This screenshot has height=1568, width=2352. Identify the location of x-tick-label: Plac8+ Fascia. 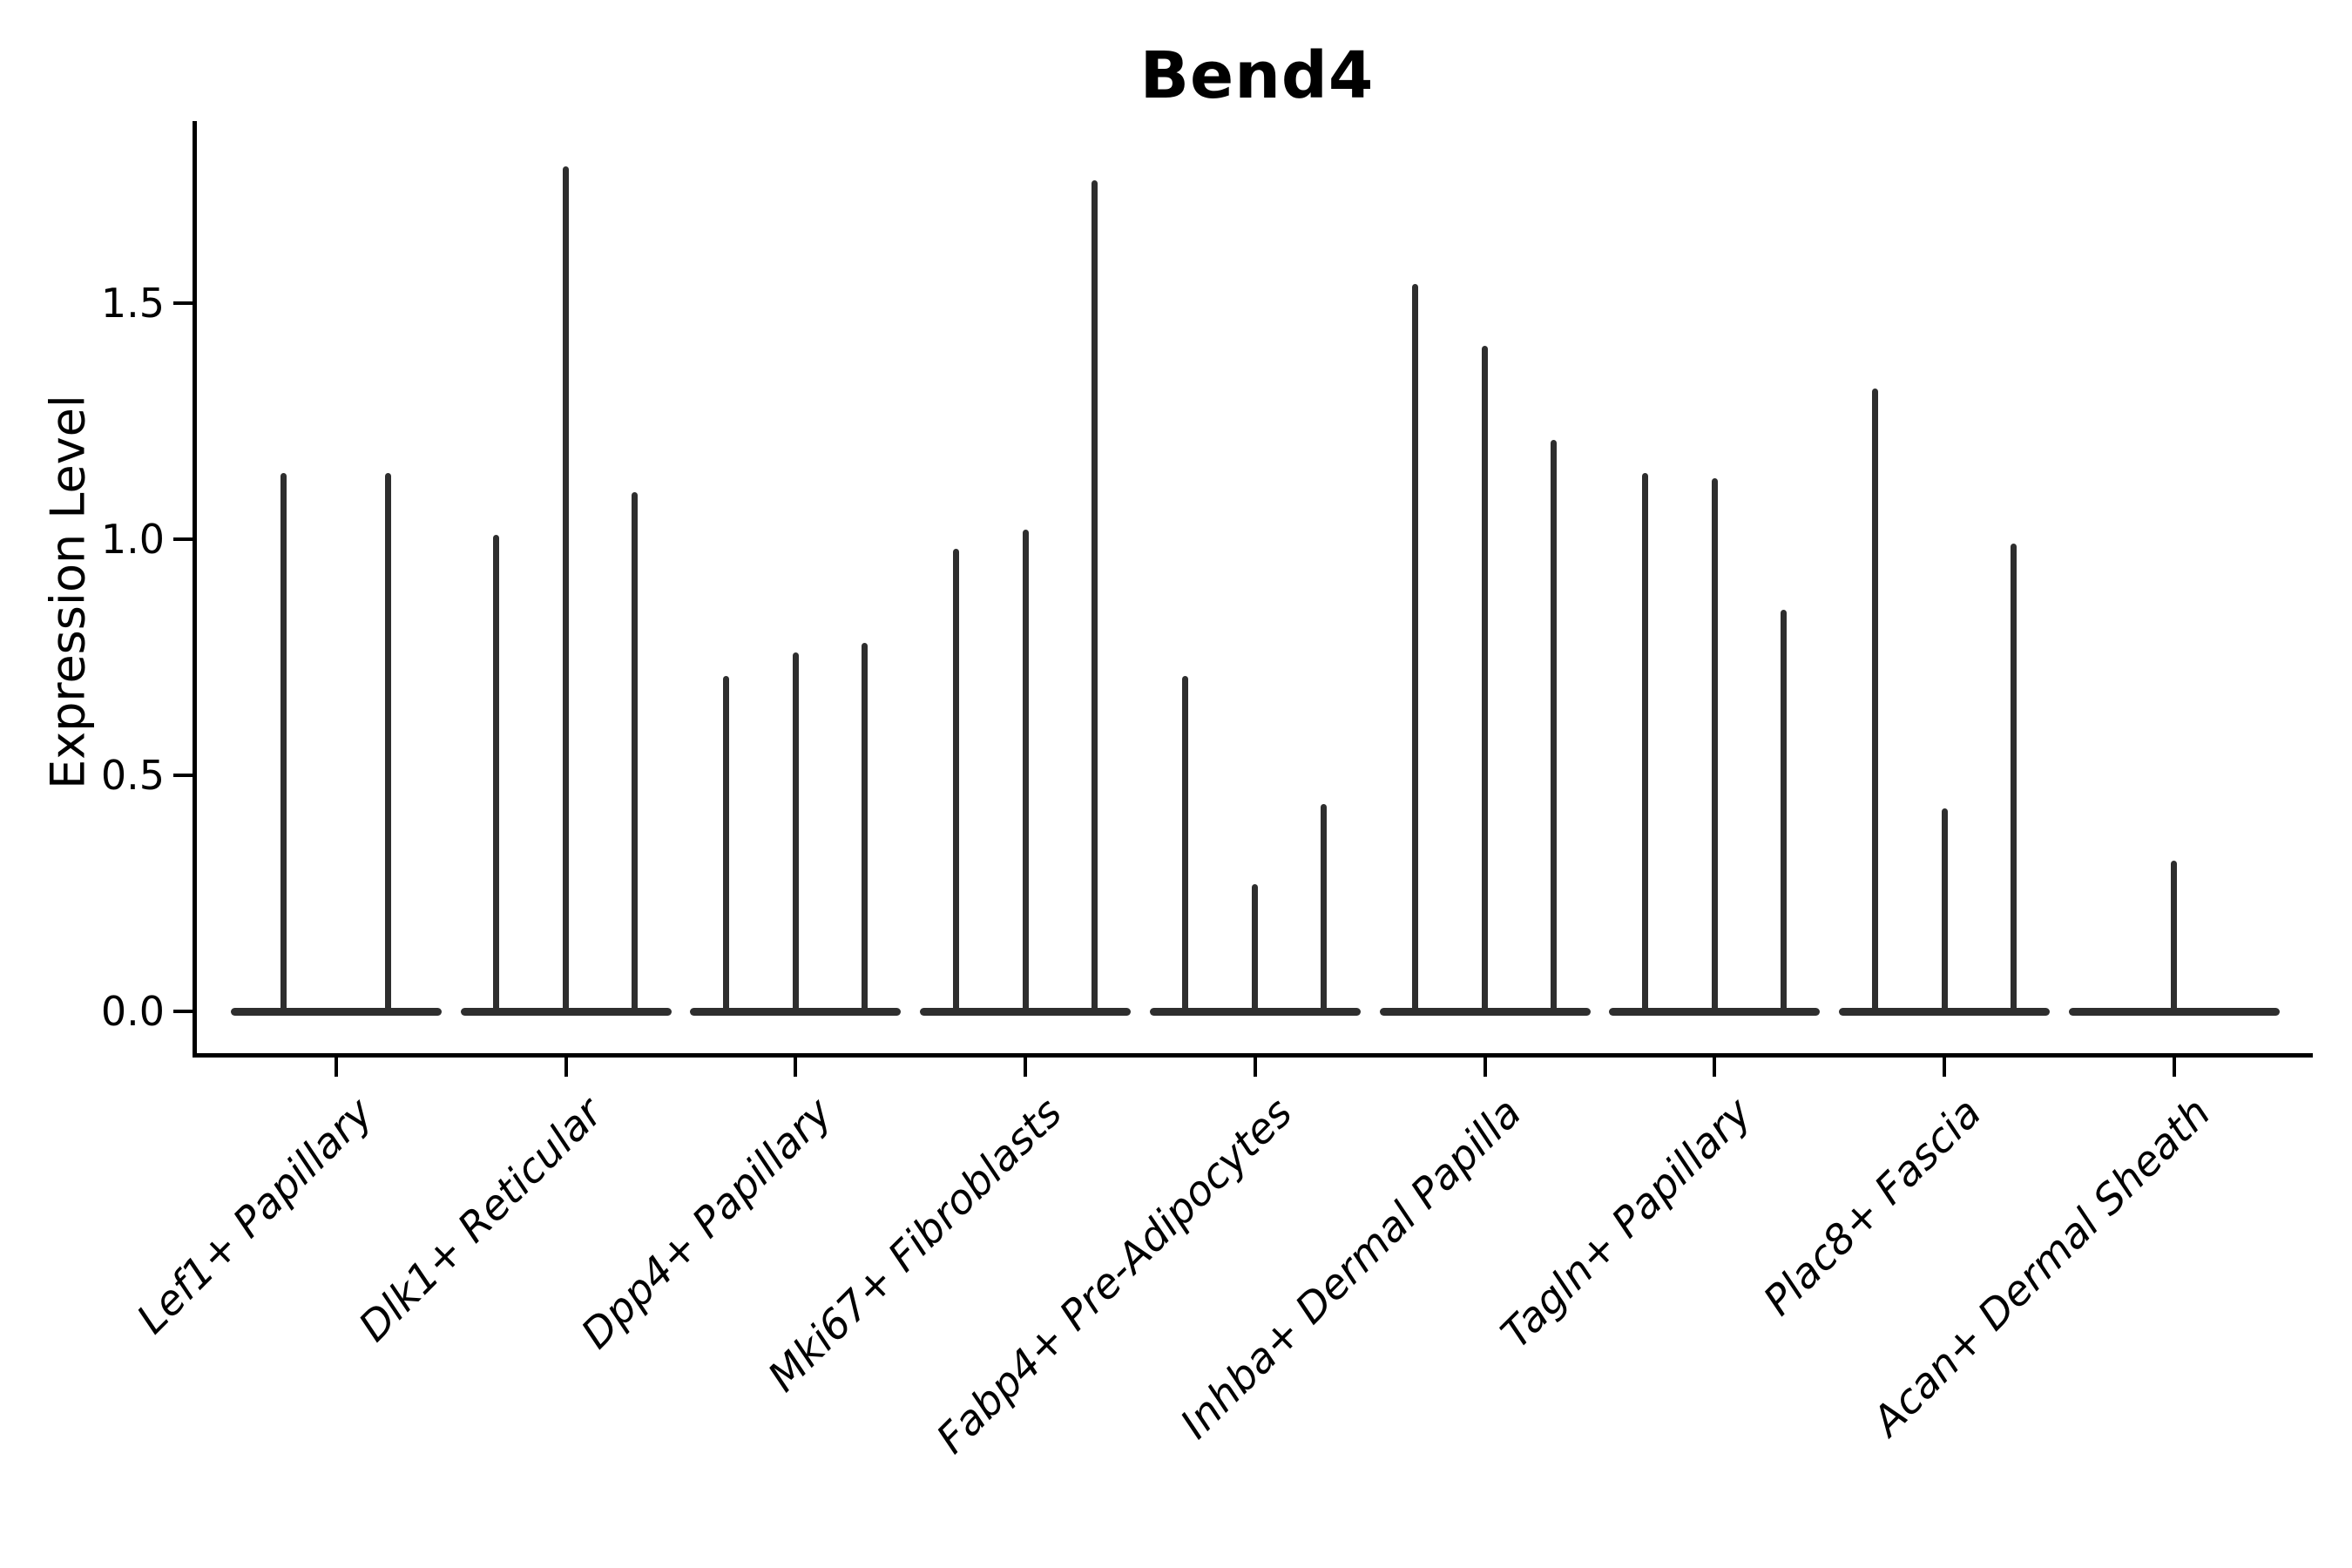
(1872, 1207).